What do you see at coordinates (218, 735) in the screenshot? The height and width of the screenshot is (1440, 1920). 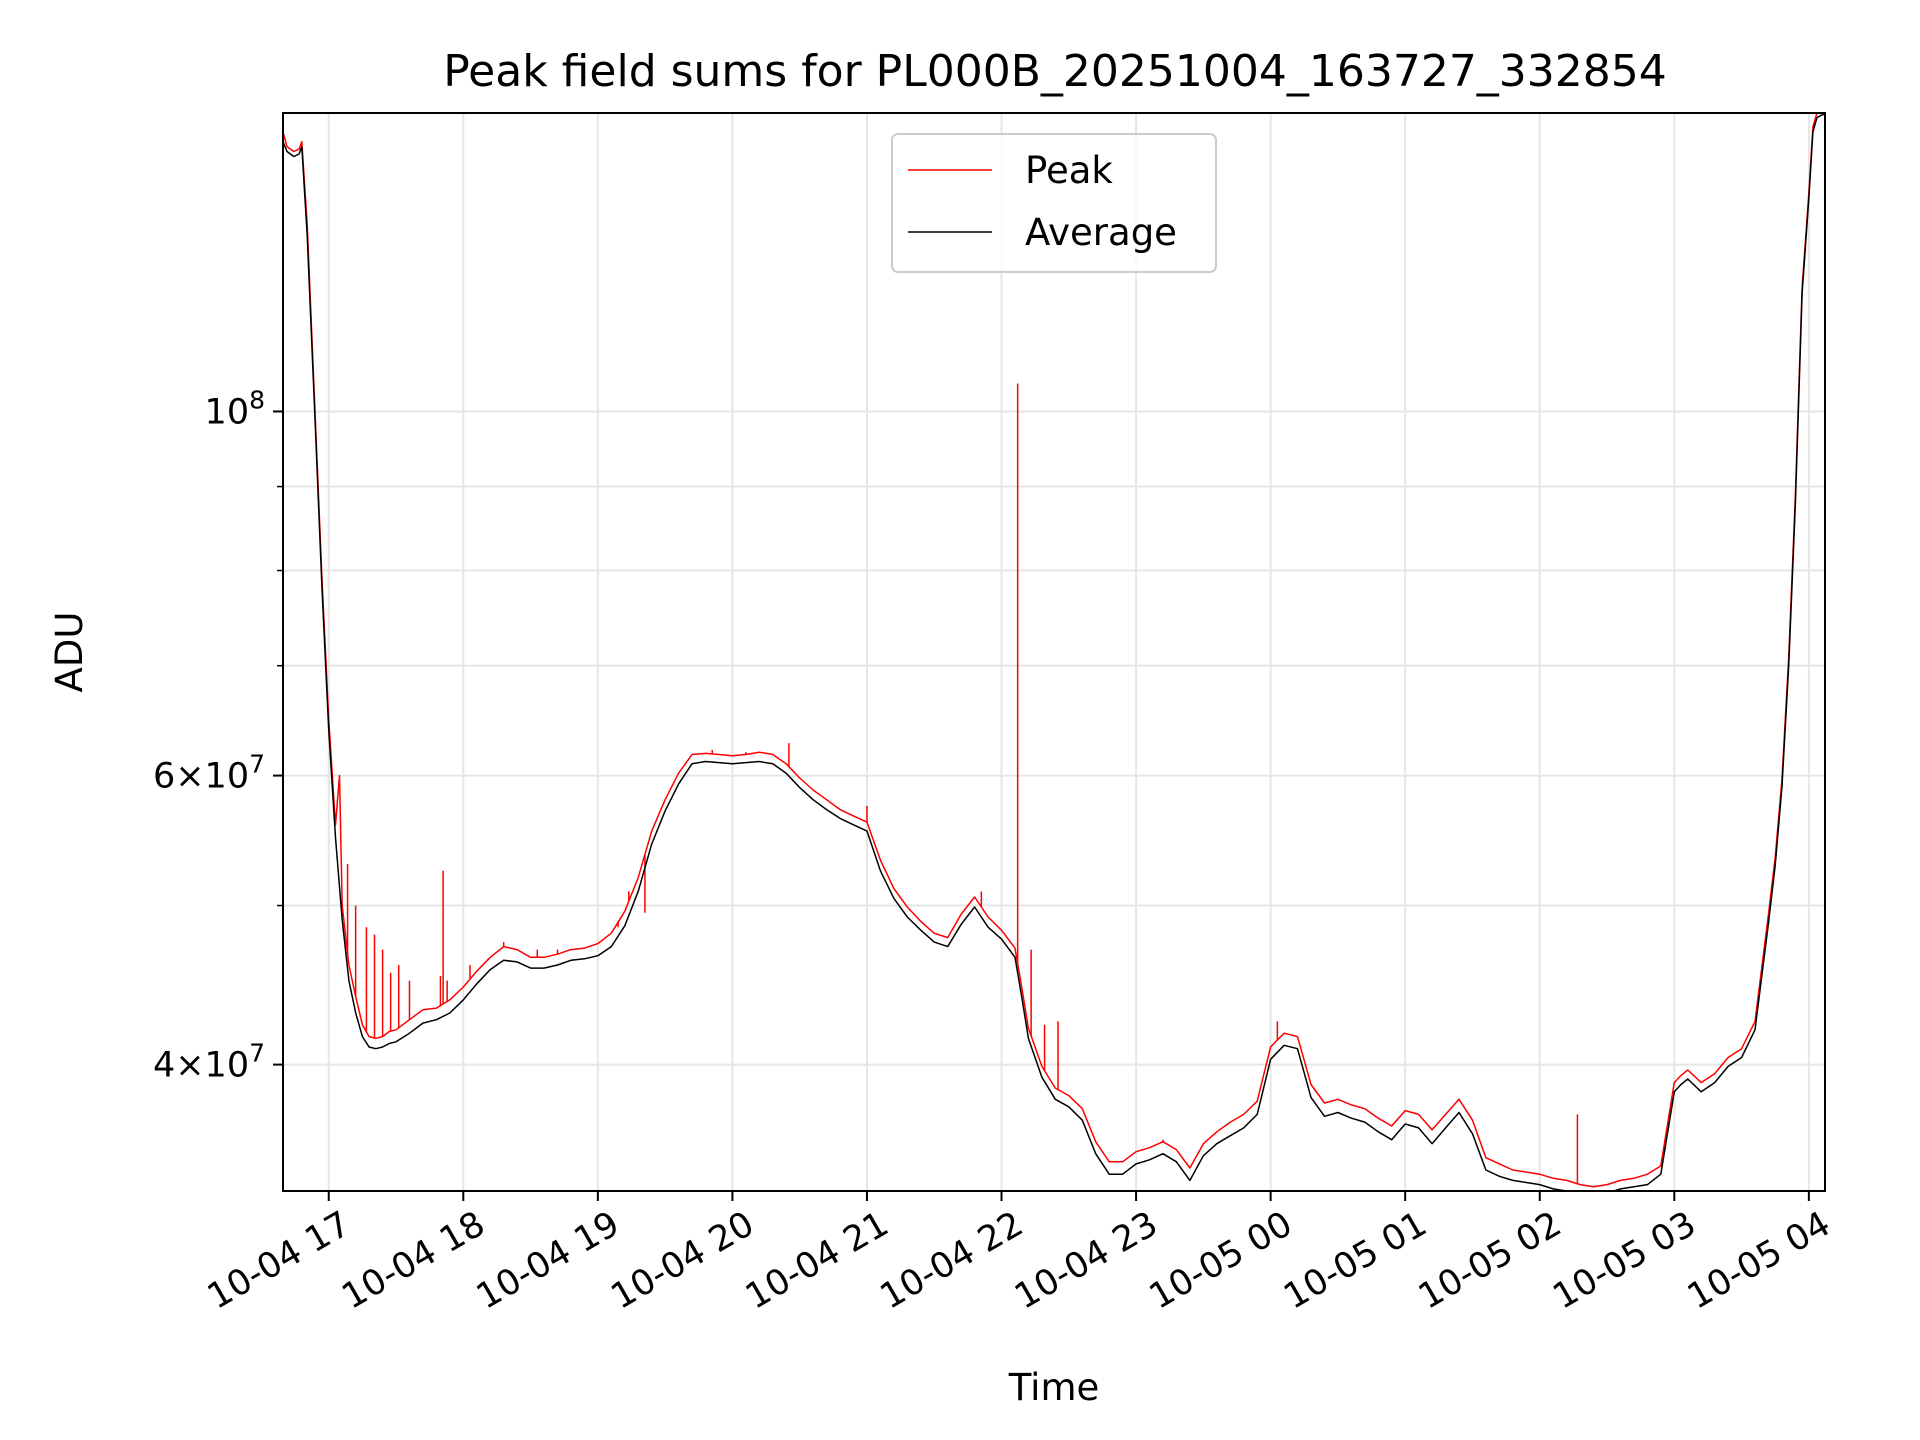 I see `y-axis: 4×10⁷ 6×10⁷ 108` at bounding box center [218, 735].